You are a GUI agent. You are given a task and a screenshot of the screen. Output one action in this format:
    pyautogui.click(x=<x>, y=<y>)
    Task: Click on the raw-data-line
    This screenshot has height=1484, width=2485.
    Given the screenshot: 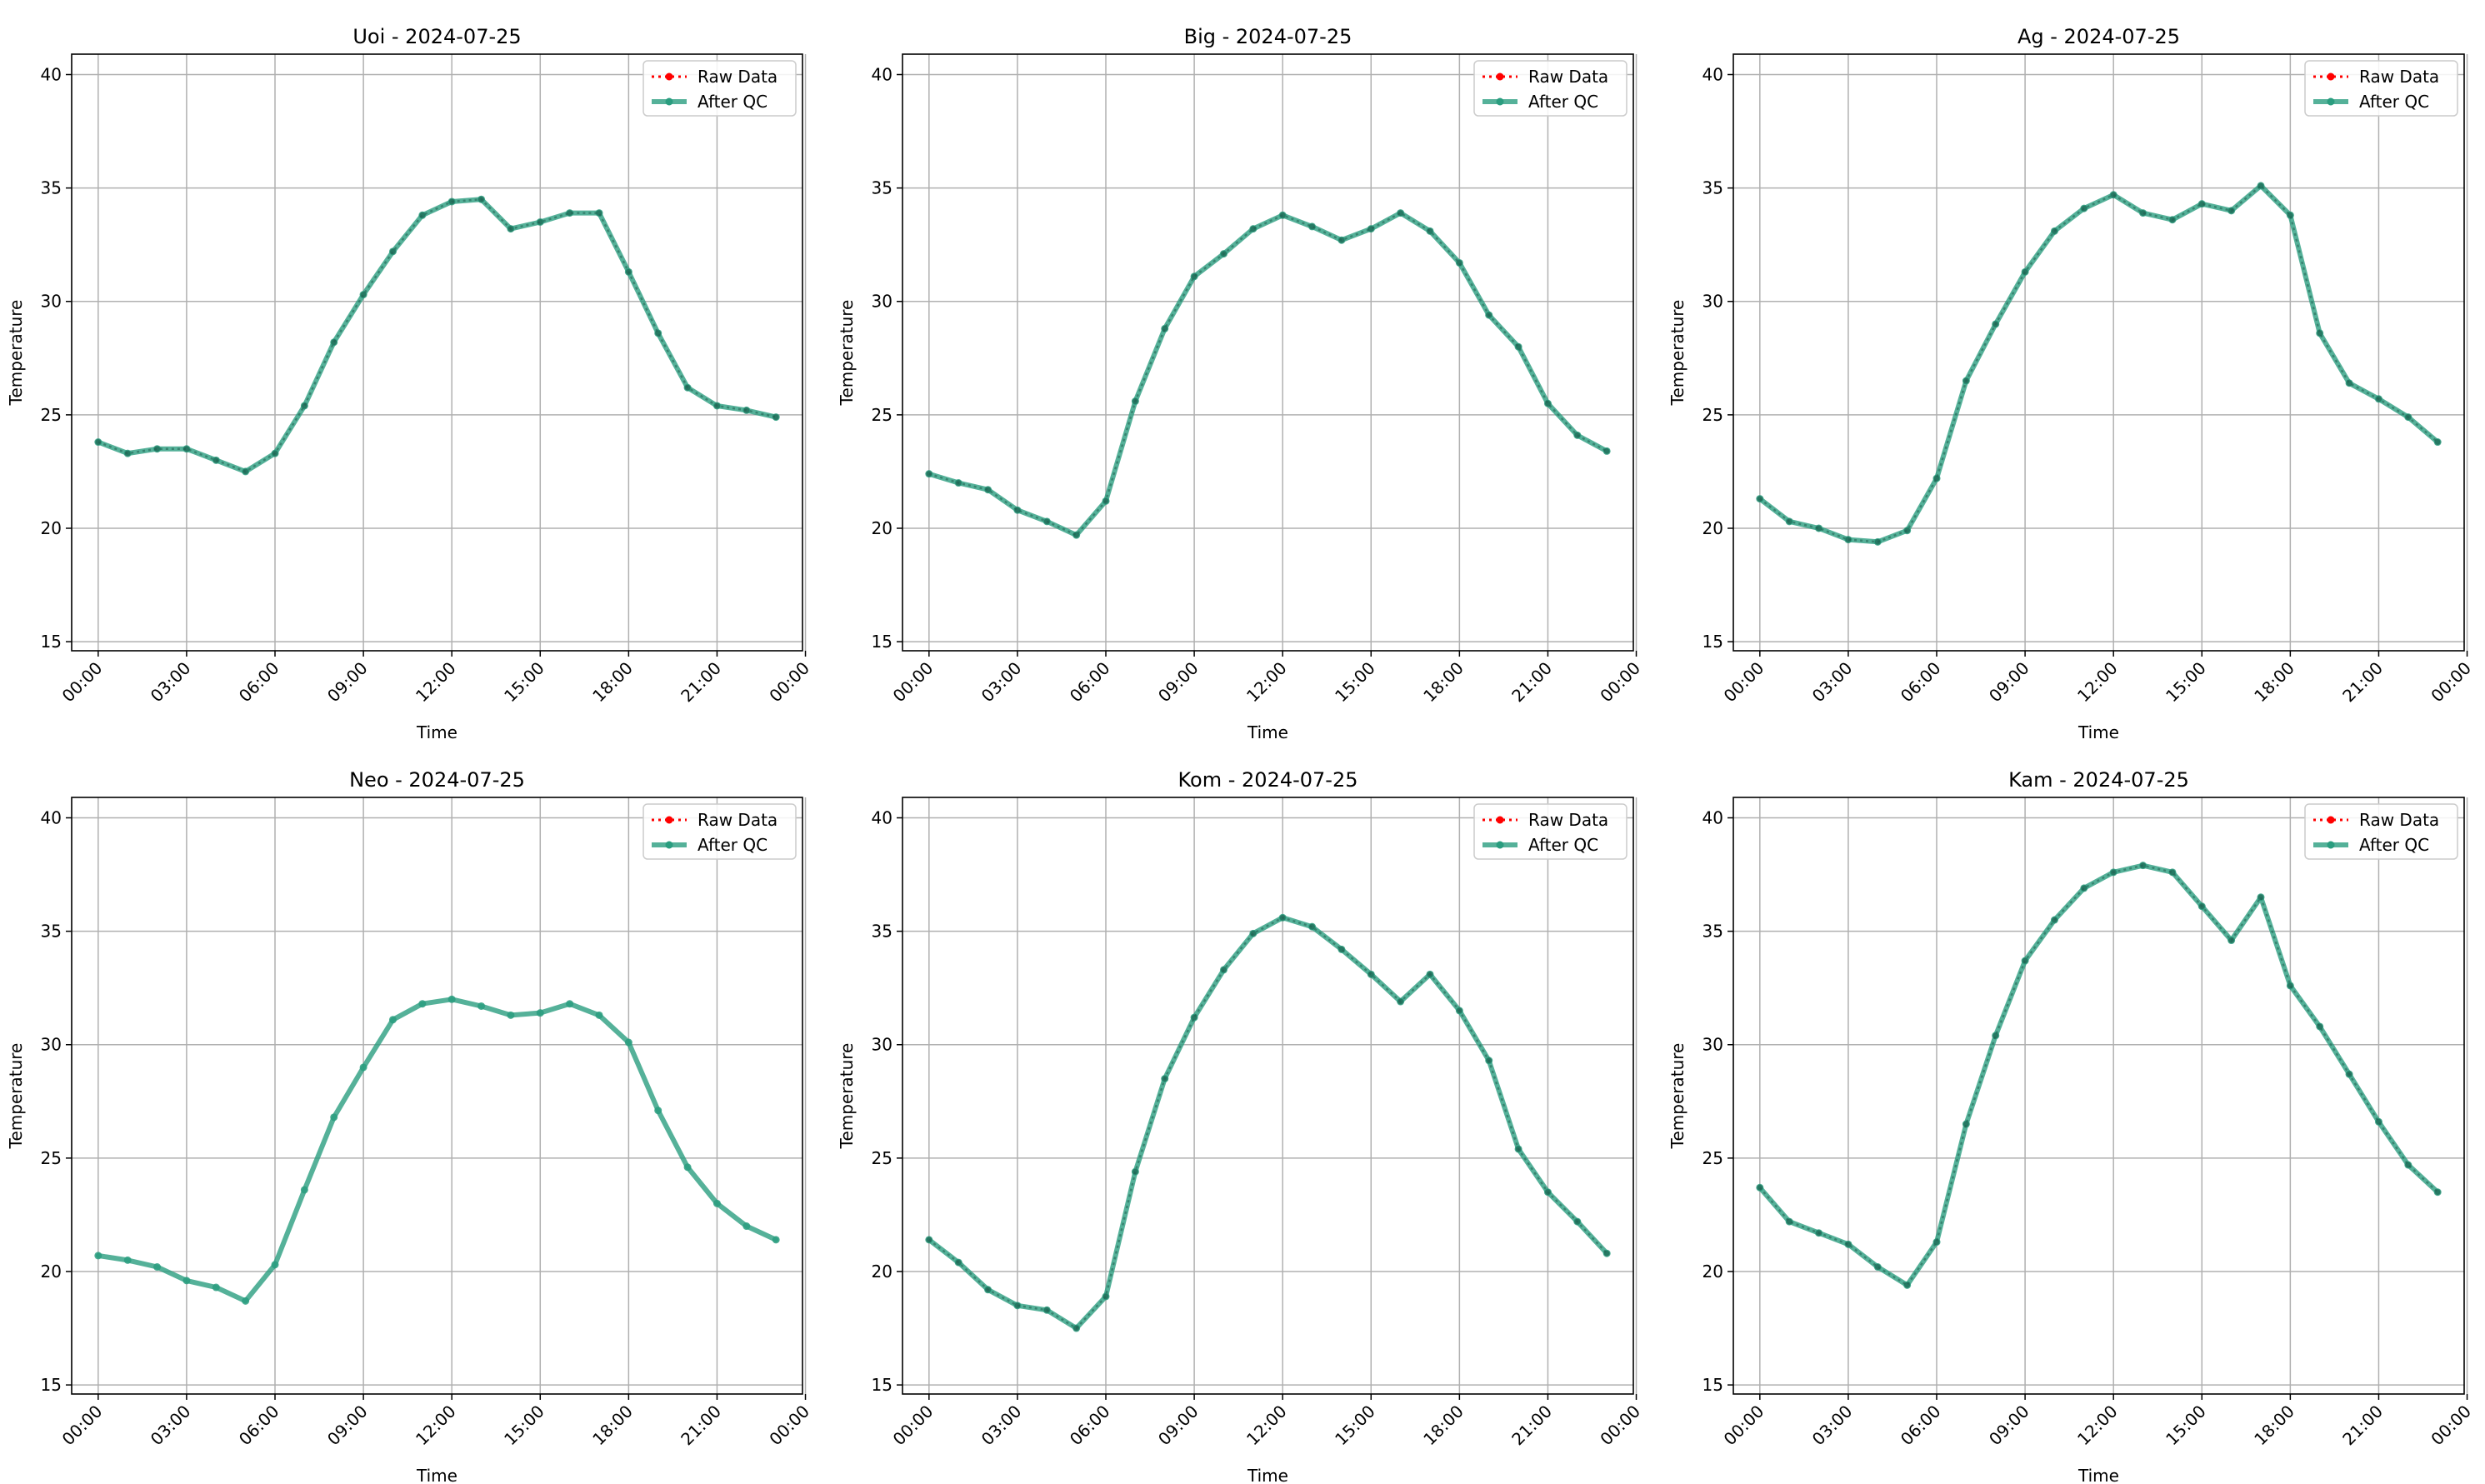 What is the action you would take?
    pyautogui.click(x=437, y=335)
    